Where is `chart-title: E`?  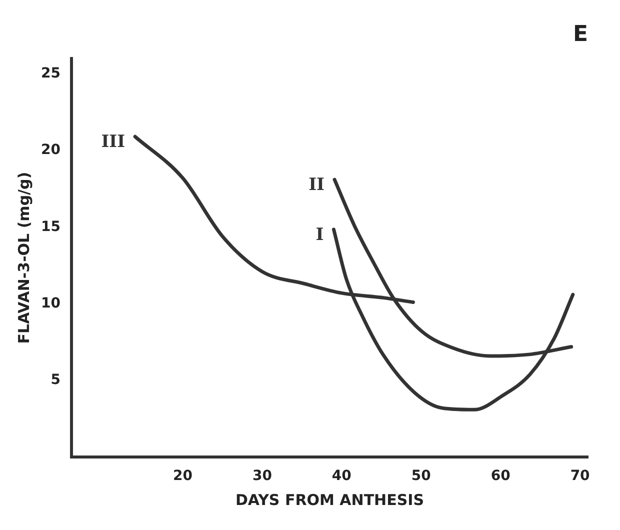 chart-title: E is located at coordinates (580, 34).